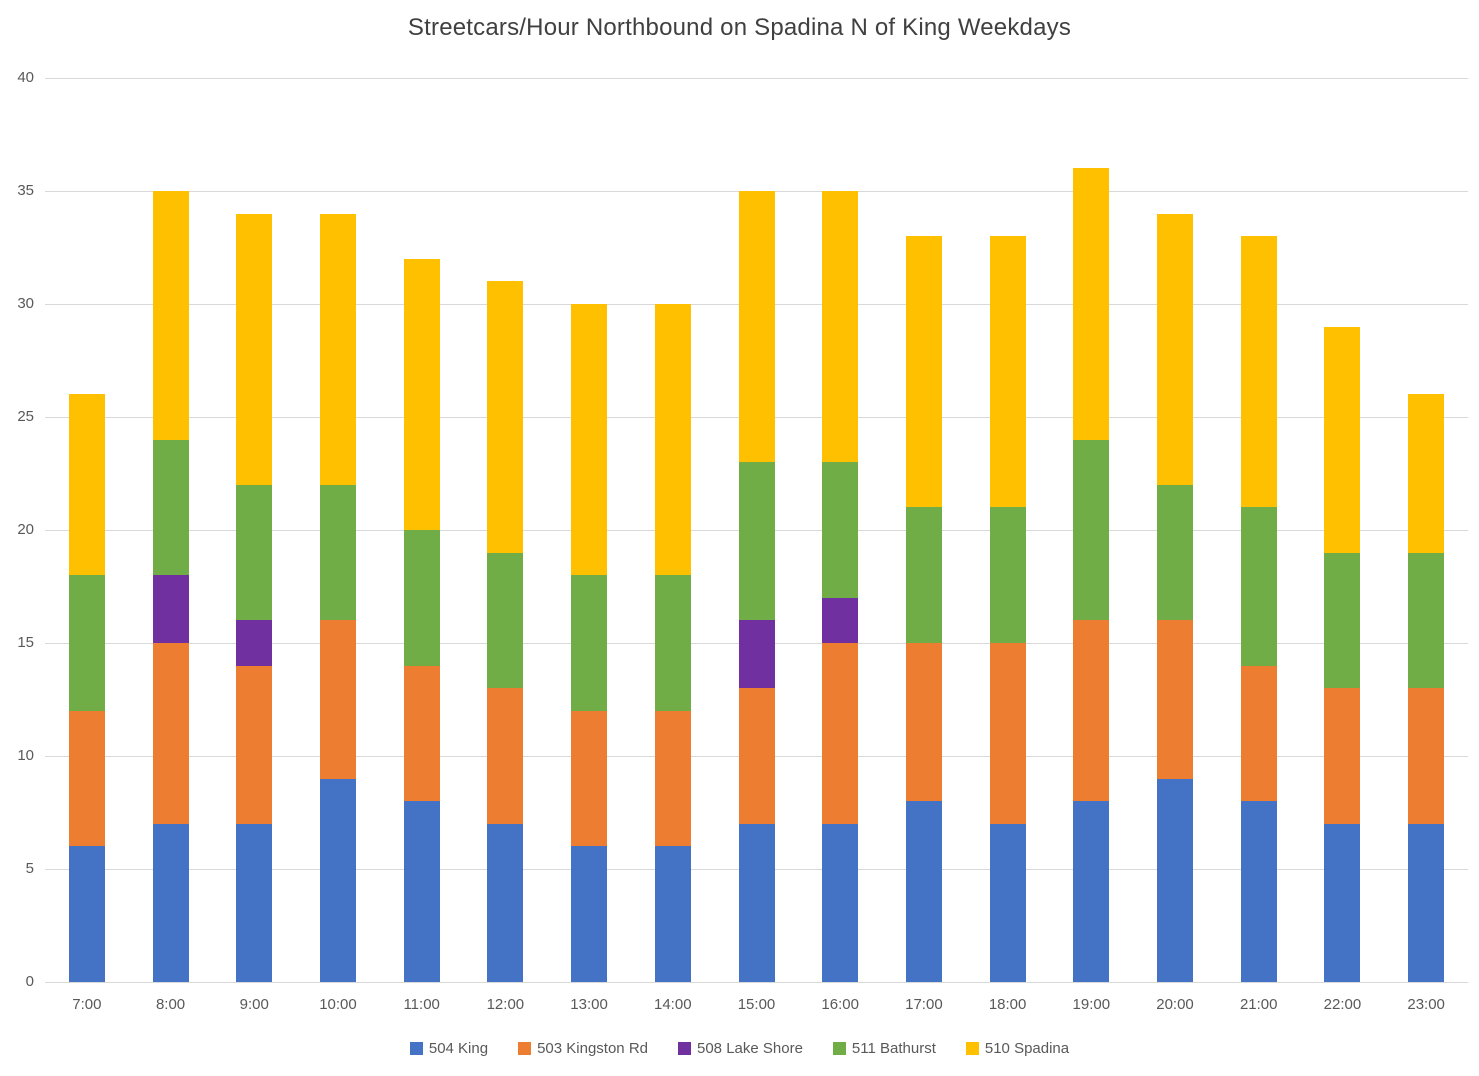 The image size is (1479, 1076). I want to click on y-axis-tick-label: 40, so click(25, 77).